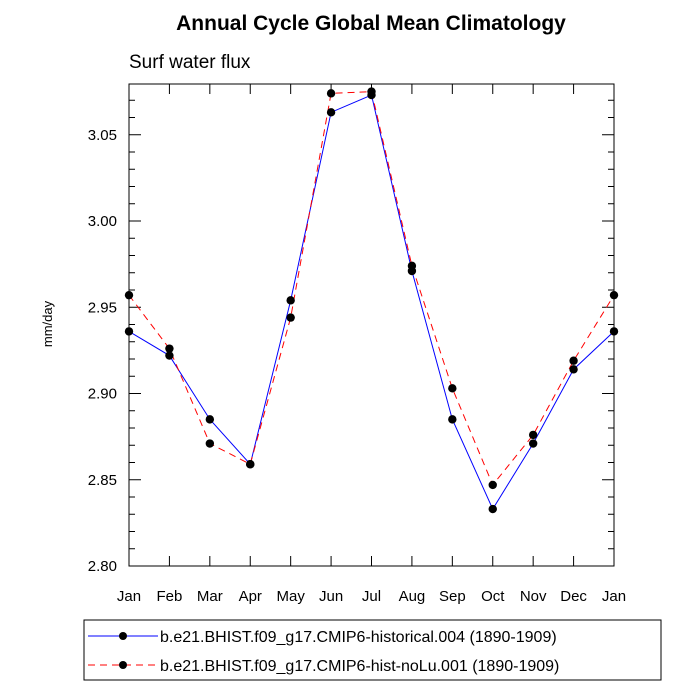 The height and width of the screenshot is (700, 700). Describe the element at coordinates (250, 596) in the screenshot. I see `x-tick-label: Apr` at that location.